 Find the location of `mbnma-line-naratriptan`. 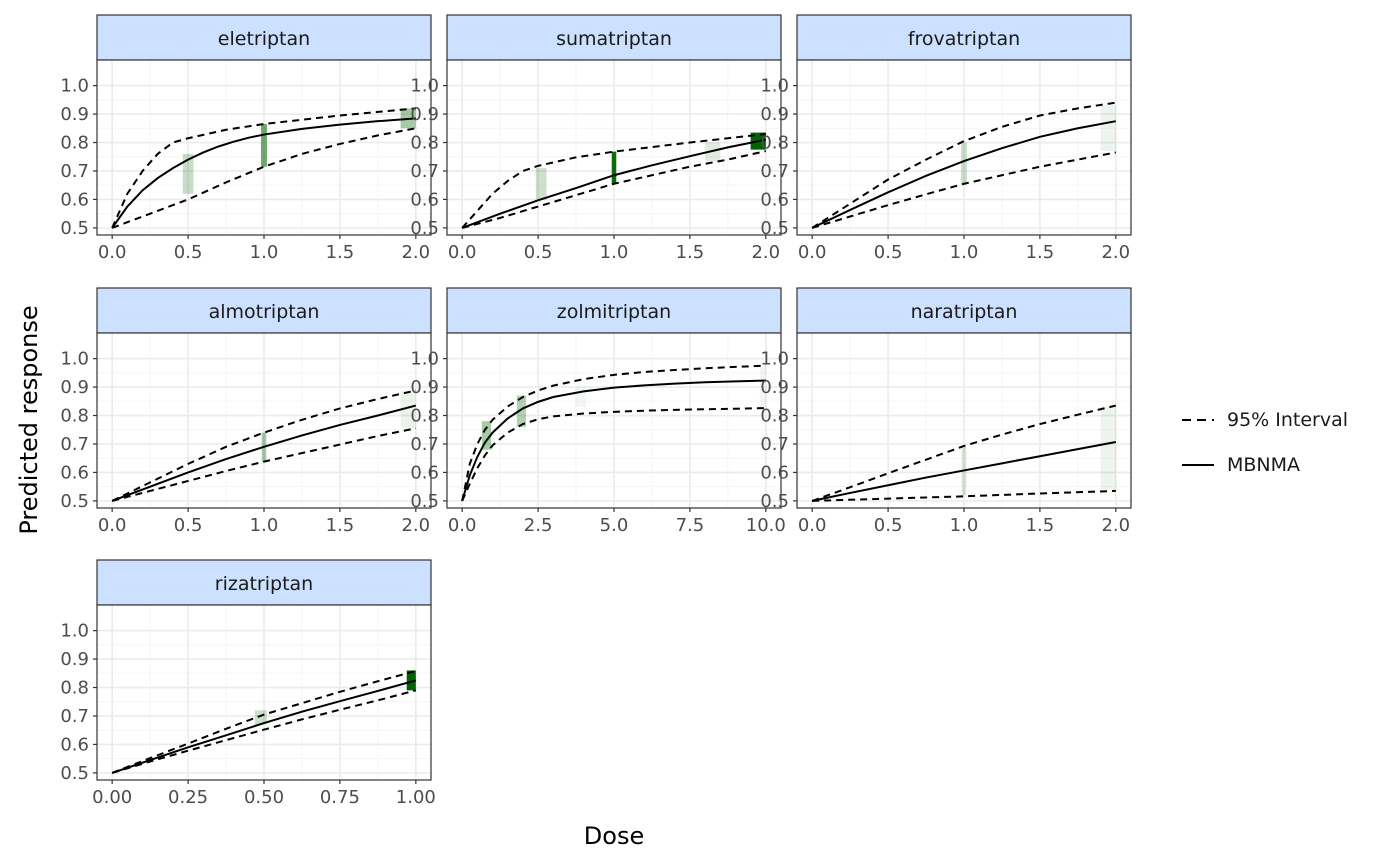

mbnma-line-naratriptan is located at coordinates (964, 471).